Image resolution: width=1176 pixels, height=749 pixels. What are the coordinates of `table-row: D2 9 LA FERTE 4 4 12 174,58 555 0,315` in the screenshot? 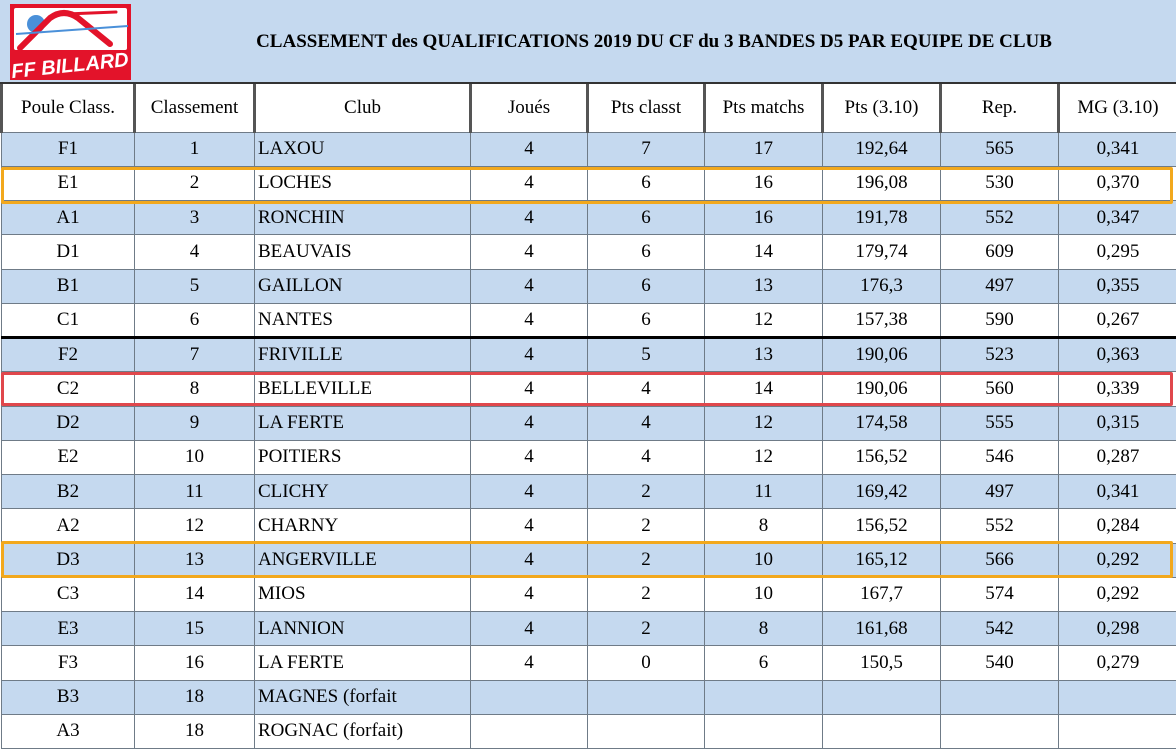 It's located at (588, 423).